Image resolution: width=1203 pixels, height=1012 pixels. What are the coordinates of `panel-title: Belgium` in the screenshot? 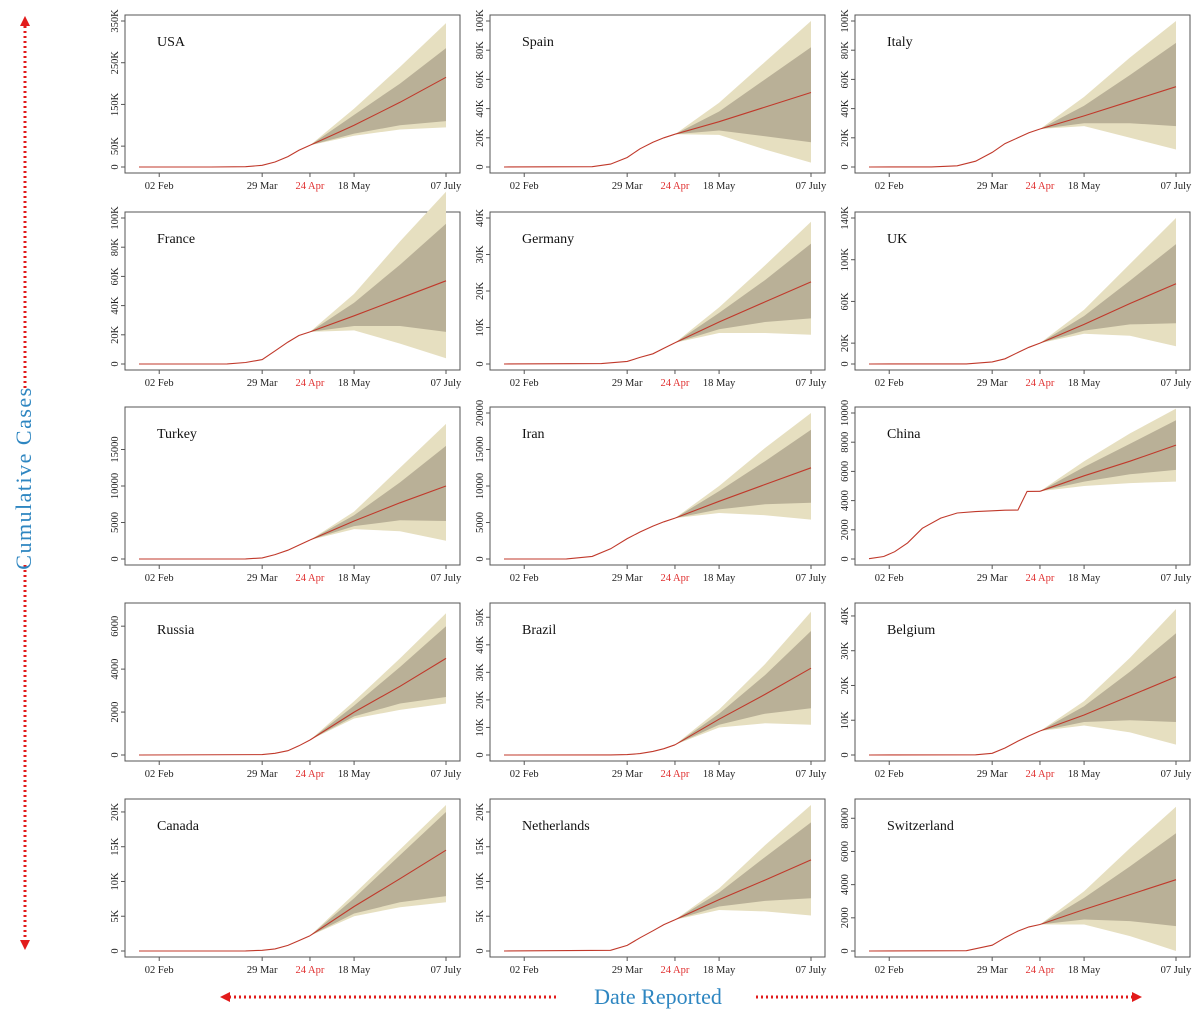 It's located at (911, 630).